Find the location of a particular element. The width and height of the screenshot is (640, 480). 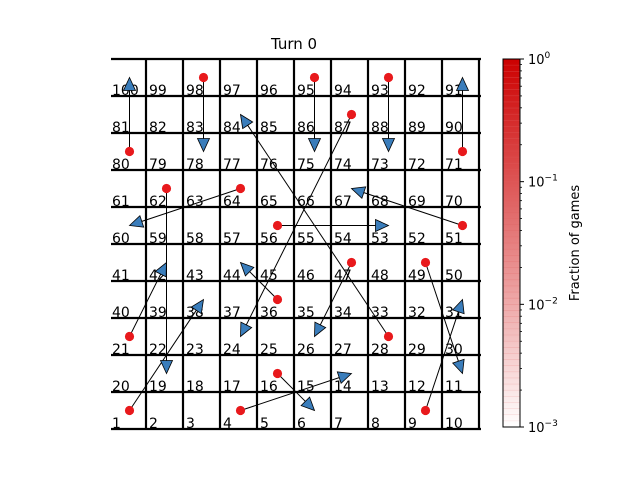

square-number: 39 is located at coordinates (158, 313).